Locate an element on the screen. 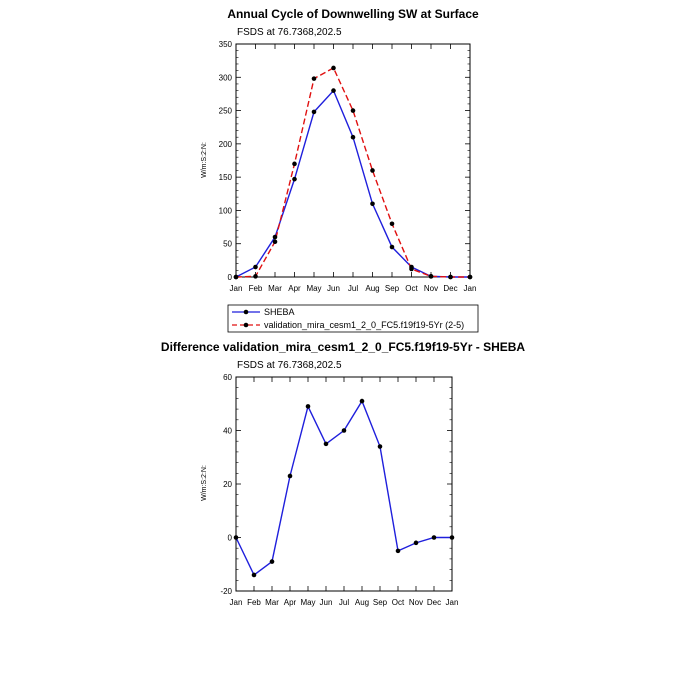 The height and width of the screenshot is (676, 675). legend-label-sheba: SHEBA is located at coordinates (279, 312).